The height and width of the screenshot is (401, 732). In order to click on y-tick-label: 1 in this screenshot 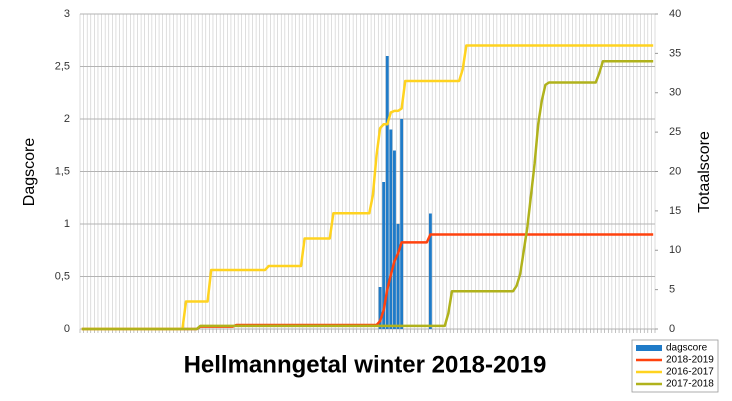, I will do `click(67, 224)`.